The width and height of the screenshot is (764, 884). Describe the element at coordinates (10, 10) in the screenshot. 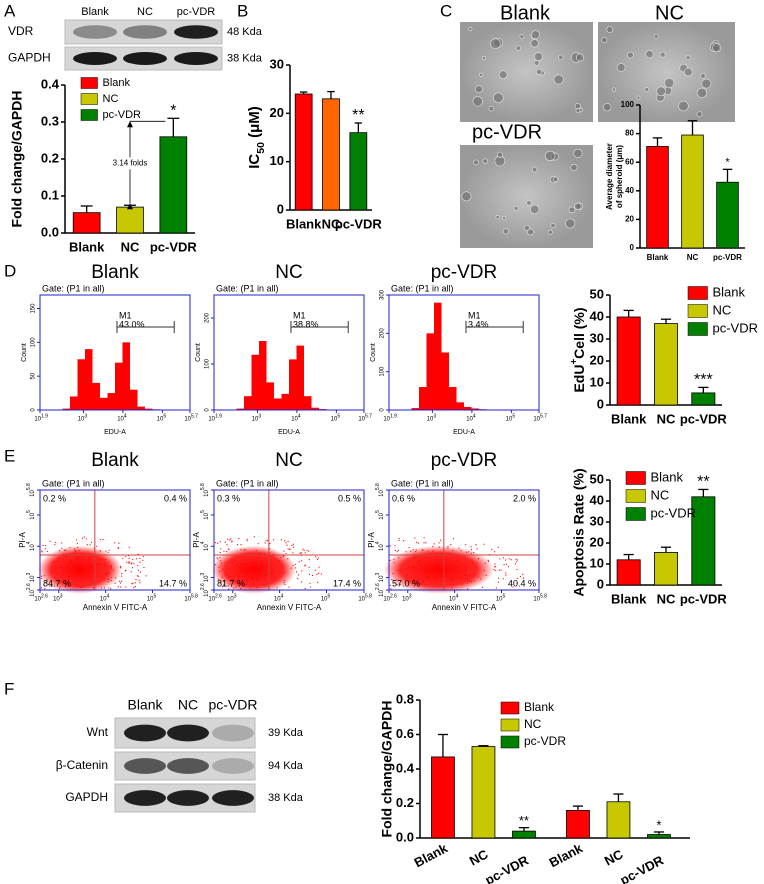

I see `panel-label: A` at that location.